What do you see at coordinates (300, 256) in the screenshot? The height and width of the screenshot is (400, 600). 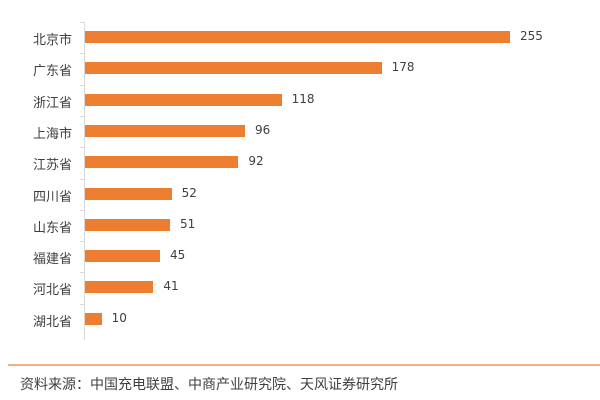 I see `bar-row: 福建省 45` at bounding box center [300, 256].